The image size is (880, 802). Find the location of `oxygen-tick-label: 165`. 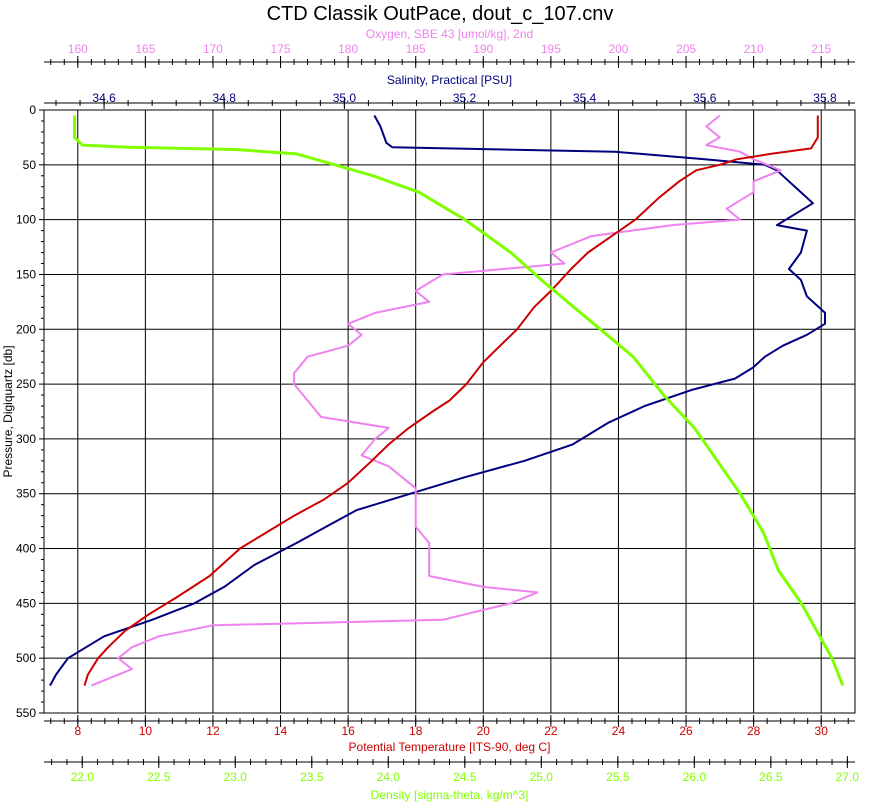

oxygen-tick-label: 165 is located at coordinates (145, 49).